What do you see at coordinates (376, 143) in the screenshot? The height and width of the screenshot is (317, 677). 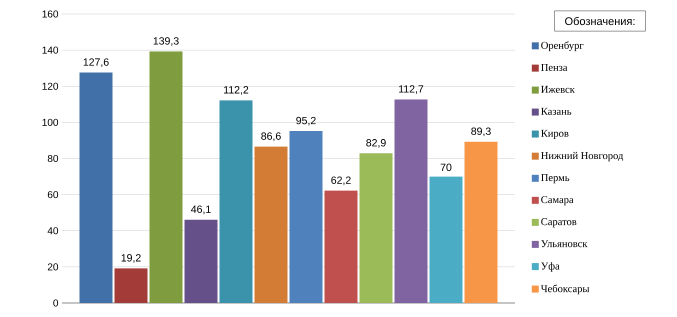 I see `data-label: 82,9` at bounding box center [376, 143].